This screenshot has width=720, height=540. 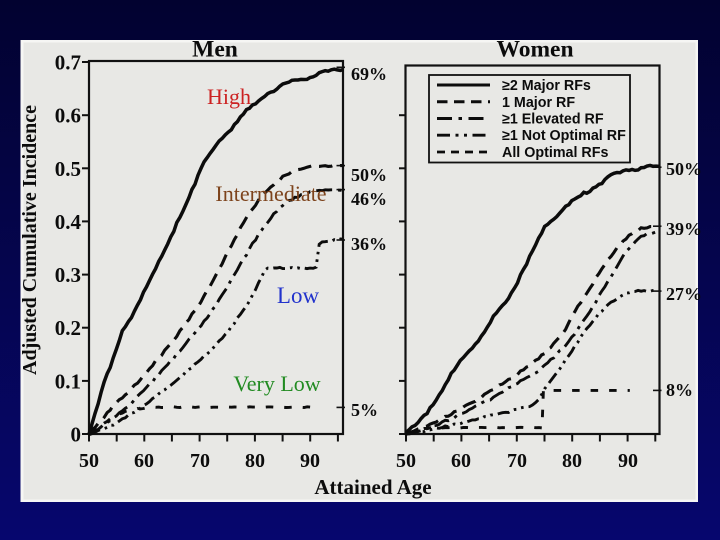 What do you see at coordinates (534, 50) in the screenshot?
I see `svg-text: Women` at bounding box center [534, 50].